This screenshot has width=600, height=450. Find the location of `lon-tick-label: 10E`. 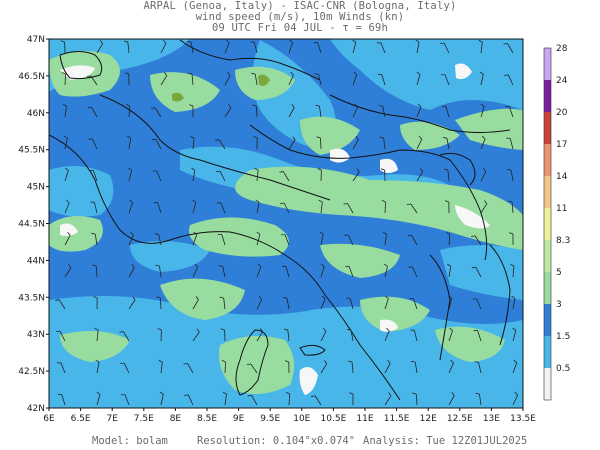

lon-tick-label: 10E is located at coordinates (301, 419).